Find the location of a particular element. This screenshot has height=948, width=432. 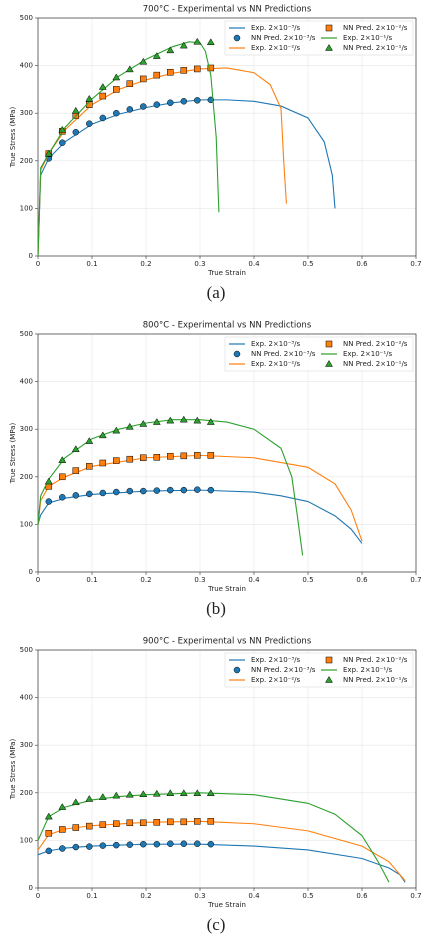

caption: (a) is located at coordinates (216, 292).